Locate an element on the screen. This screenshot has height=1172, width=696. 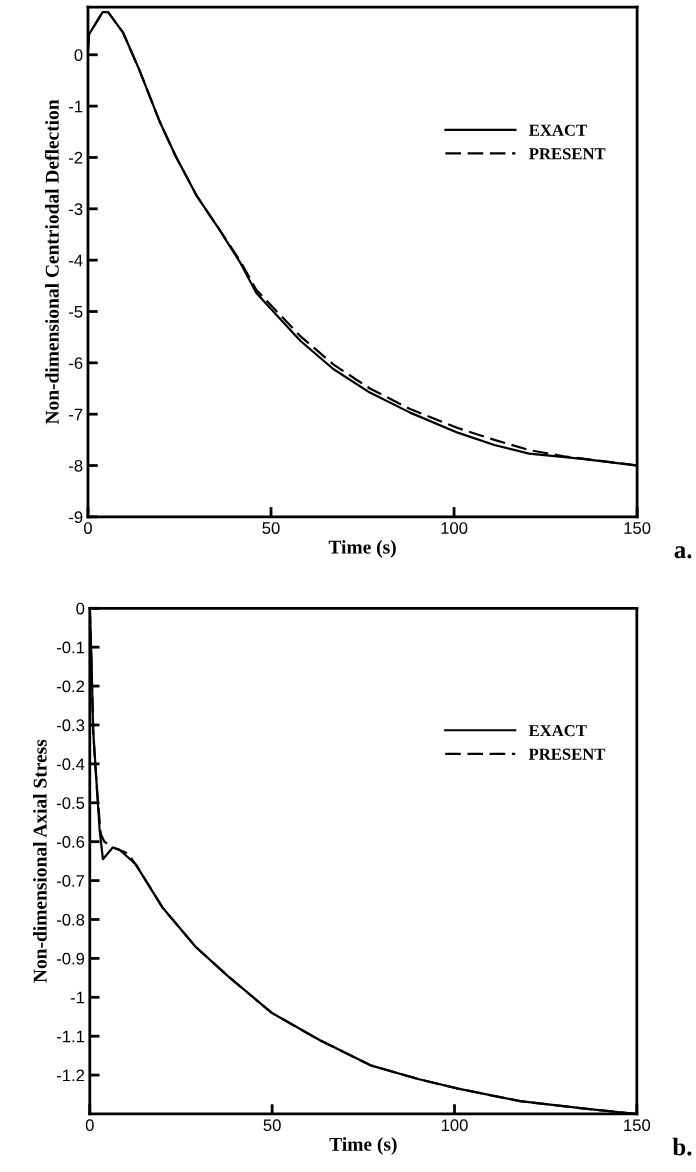
y-axis-title: Non-dimensional Axial Stress is located at coordinates (40, 861).